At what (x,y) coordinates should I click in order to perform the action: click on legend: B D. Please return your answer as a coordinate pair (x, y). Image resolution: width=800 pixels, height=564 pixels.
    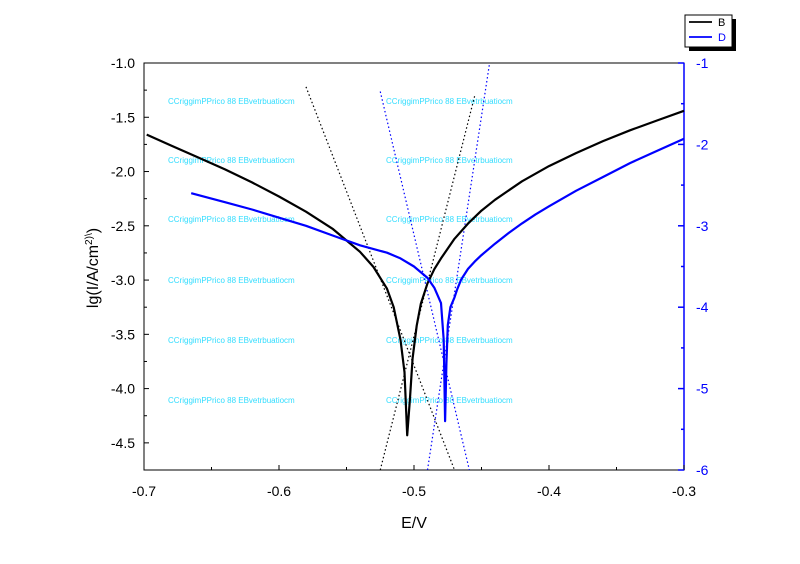
    Looking at the image, I should click on (710, 32).